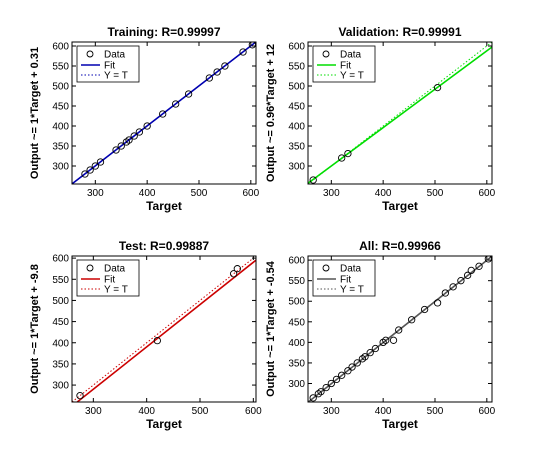  I want to click on fit-line, so click(400, 115).